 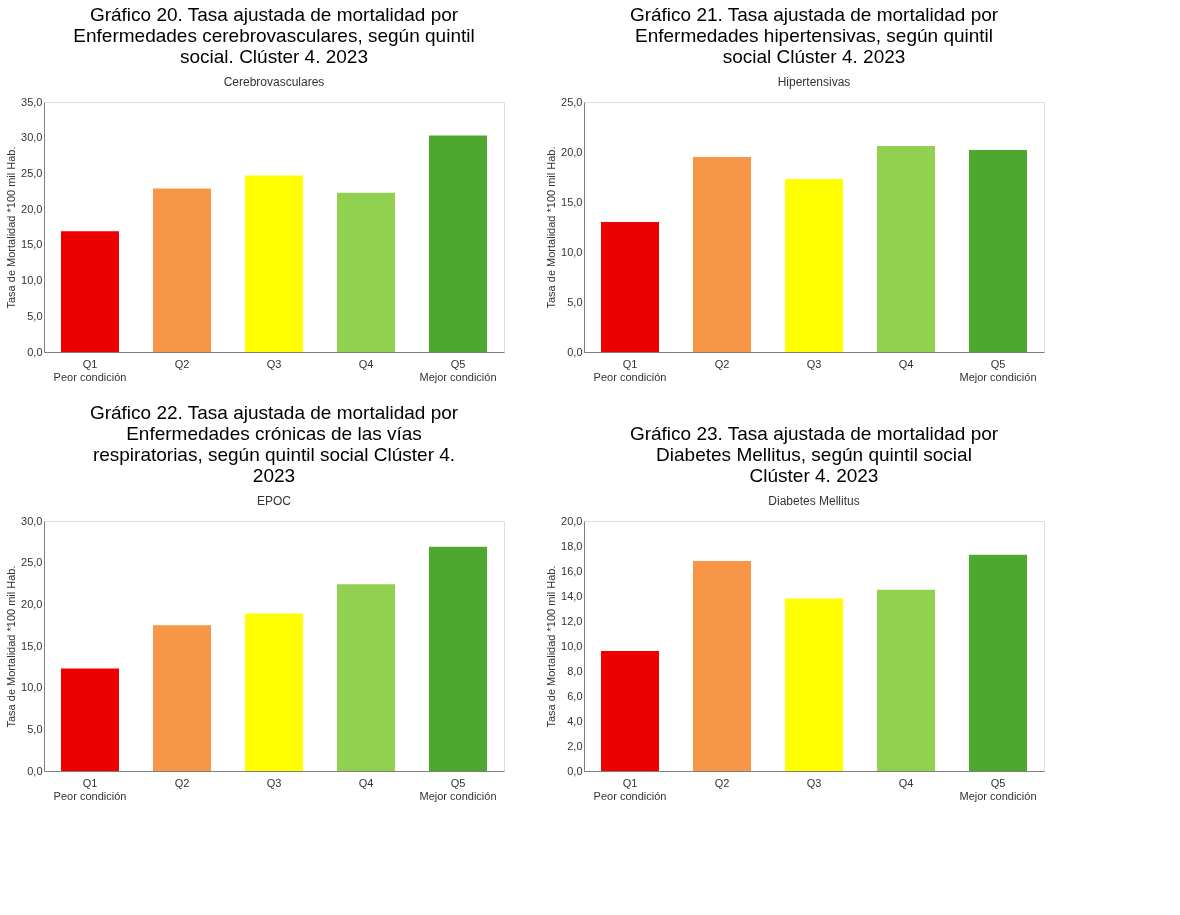 What do you see at coordinates (575, 720) in the screenshot?
I see `y-tick-label: 4,0` at bounding box center [575, 720].